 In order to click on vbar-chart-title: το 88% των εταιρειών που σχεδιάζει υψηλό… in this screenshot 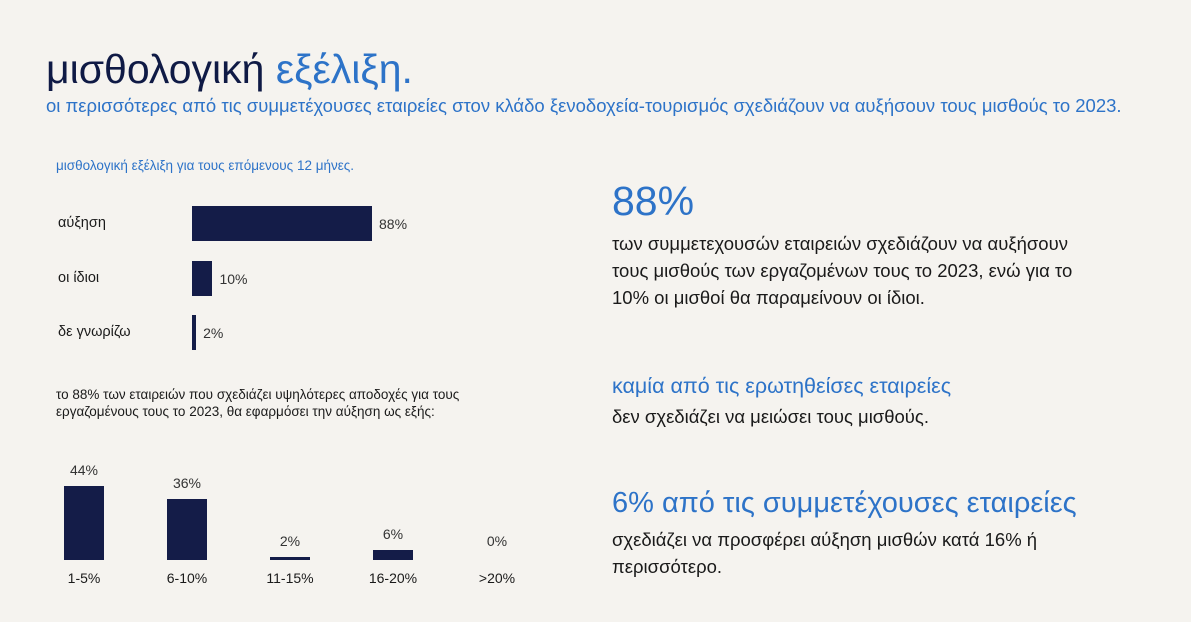, I will do `click(258, 403)`.